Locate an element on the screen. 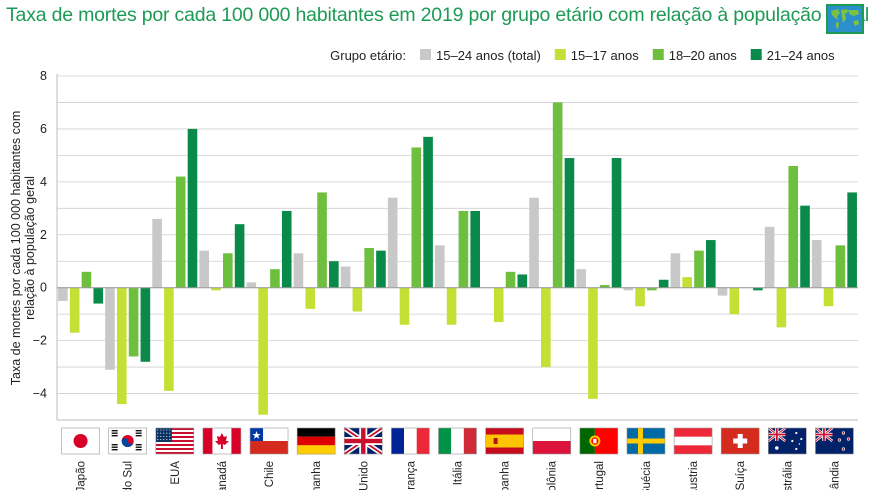 The width and height of the screenshot is (870, 490). chile-flag-icon is located at coordinates (269, 441).